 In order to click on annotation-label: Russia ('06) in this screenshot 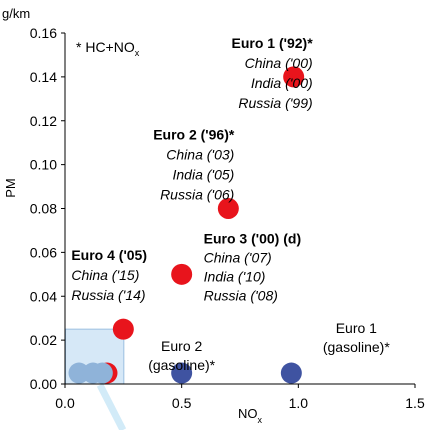, I will do `click(197, 195)`.